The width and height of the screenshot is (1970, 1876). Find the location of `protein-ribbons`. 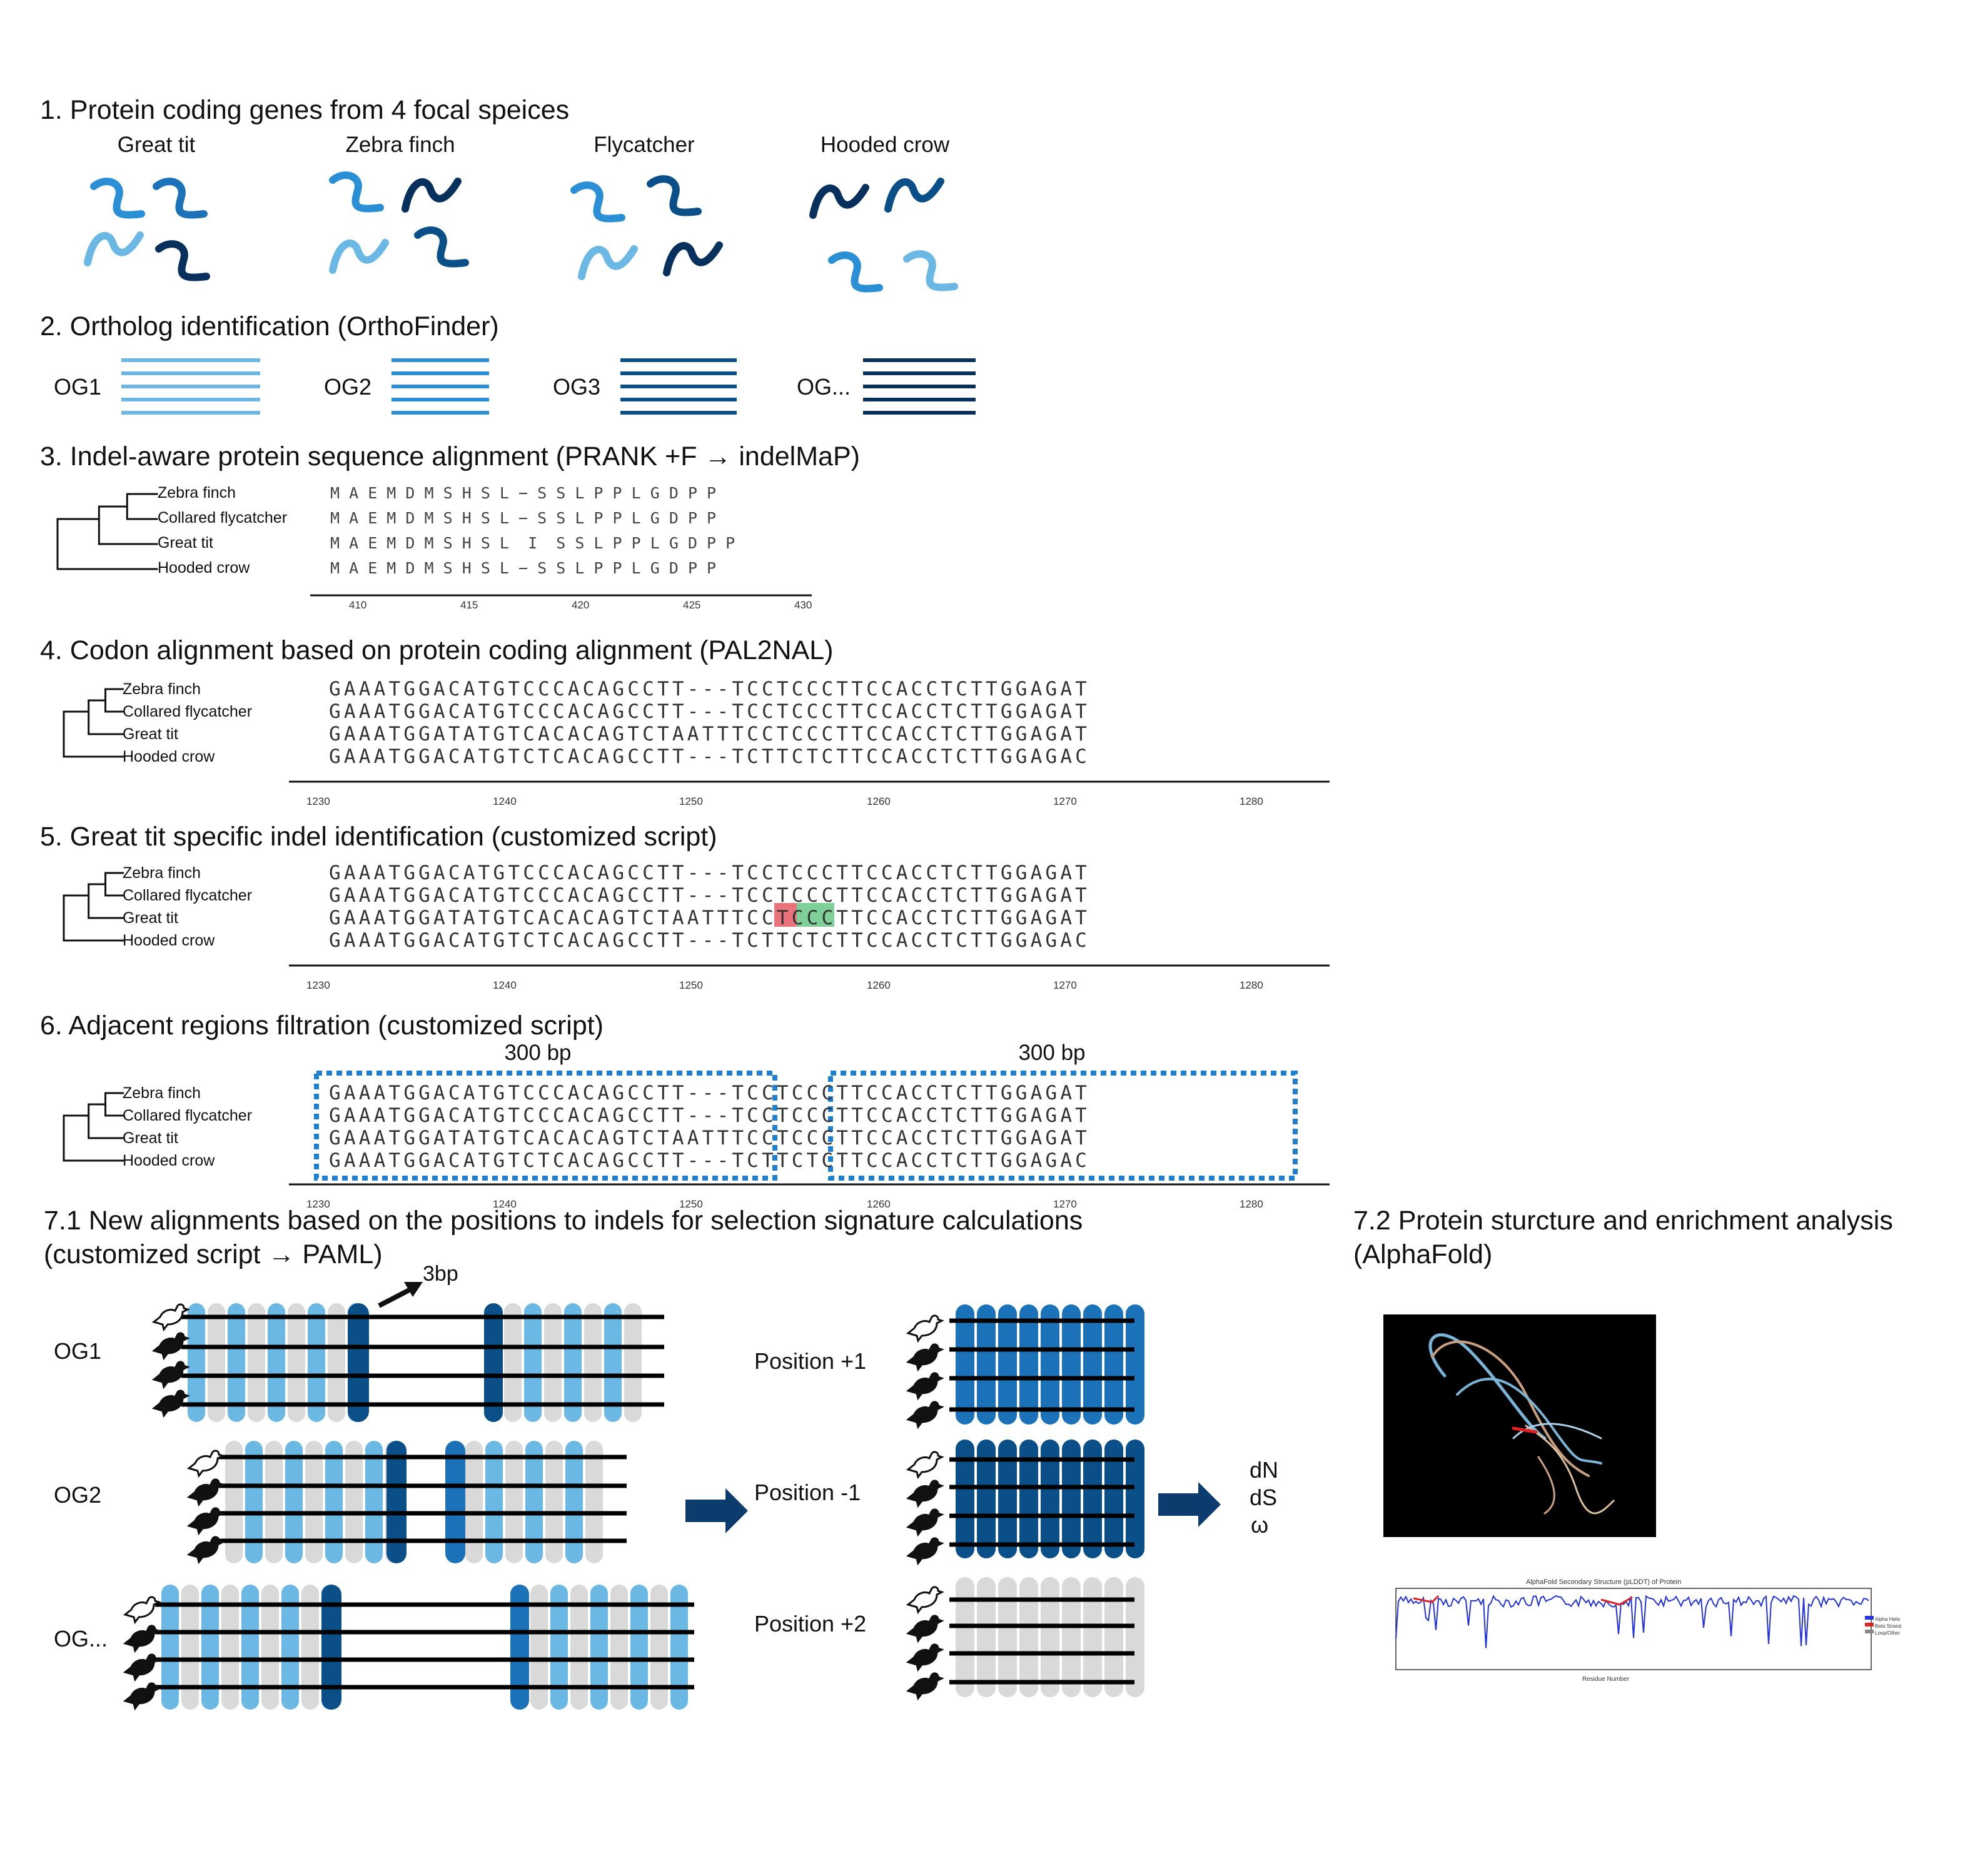

protein-ribbons is located at coordinates (1521, 1424).